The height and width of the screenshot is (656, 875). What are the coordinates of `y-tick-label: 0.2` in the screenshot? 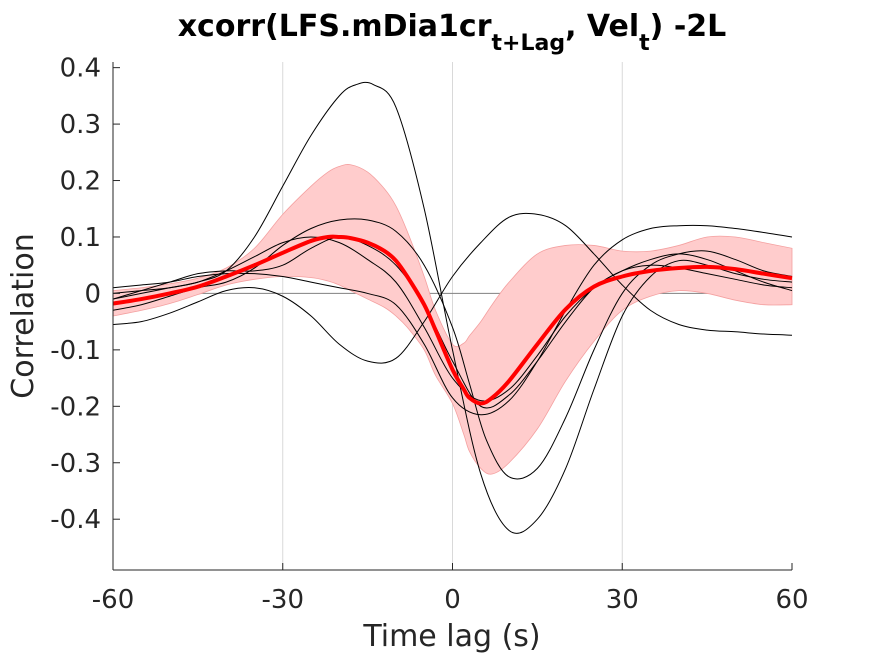 It's located at (80, 182).